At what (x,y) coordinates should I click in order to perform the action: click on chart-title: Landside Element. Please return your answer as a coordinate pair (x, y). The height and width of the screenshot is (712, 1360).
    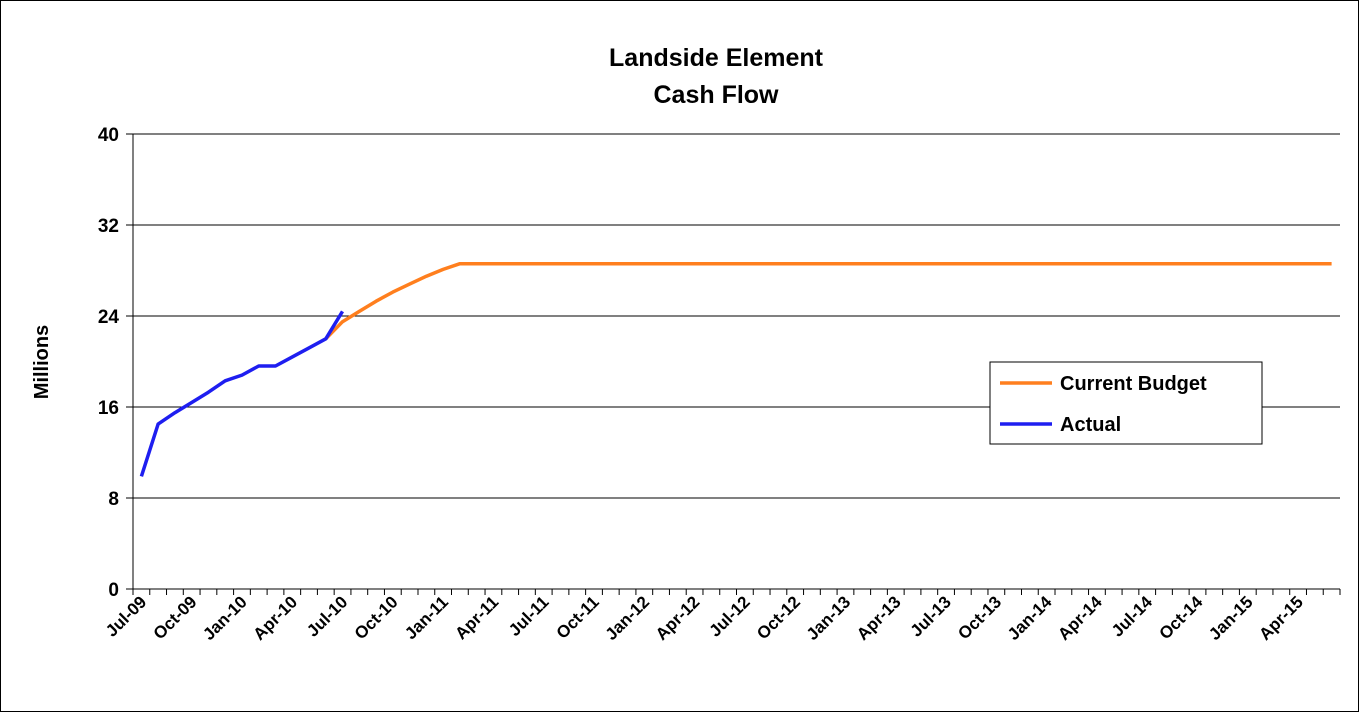
    Looking at the image, I should click on (716, 58).